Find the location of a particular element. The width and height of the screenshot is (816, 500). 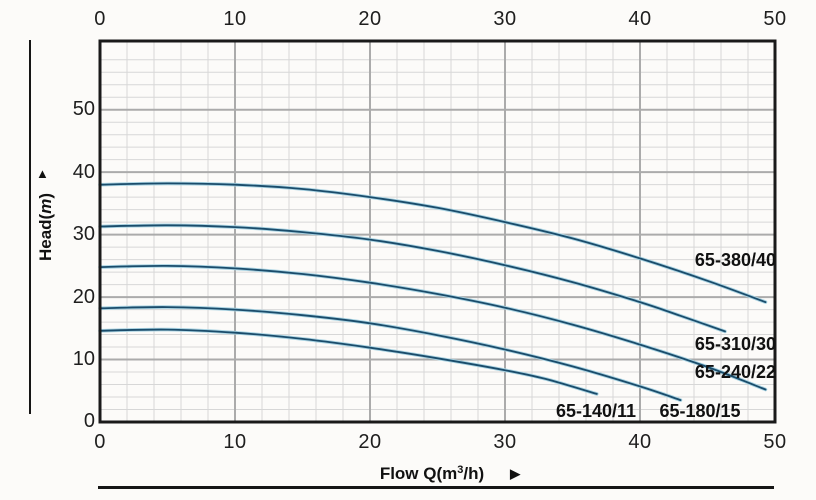

x-top-tick: 40 is located at coordinates (640, 19).